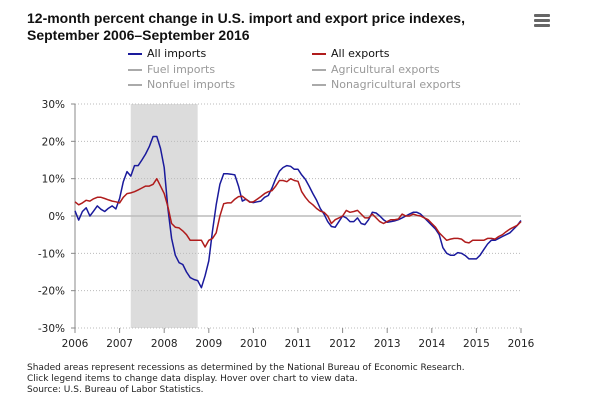 The height and width of the screenshot is (402, 600). I want to click on x-tick-label: 2011, so click(298, 344).